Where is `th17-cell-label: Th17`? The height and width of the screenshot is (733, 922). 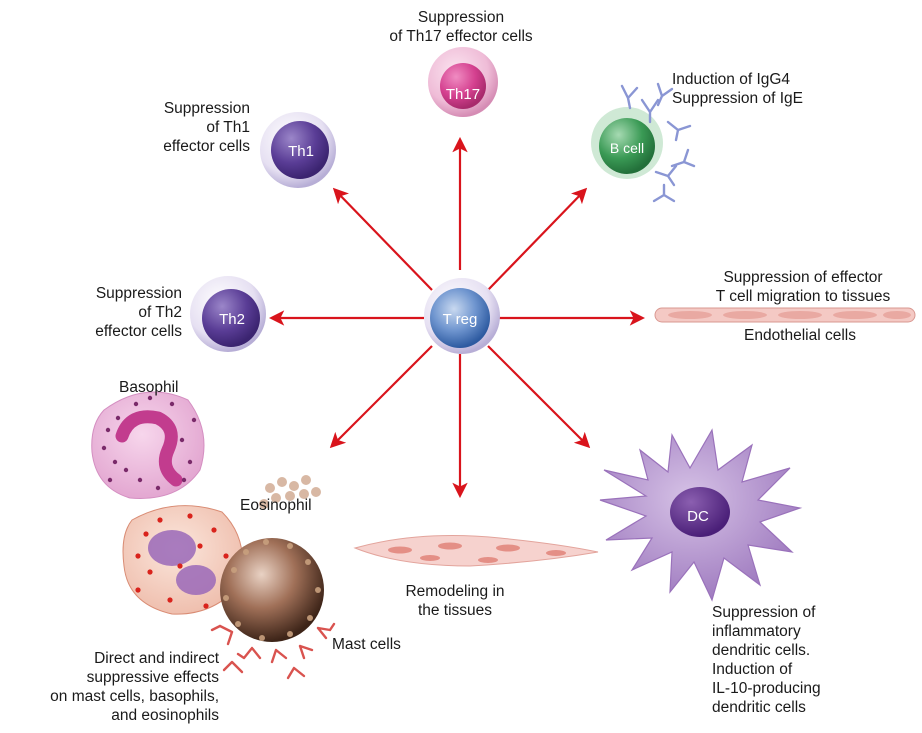 th17-cell-label: Th17 is located at coordinates (463, 94).